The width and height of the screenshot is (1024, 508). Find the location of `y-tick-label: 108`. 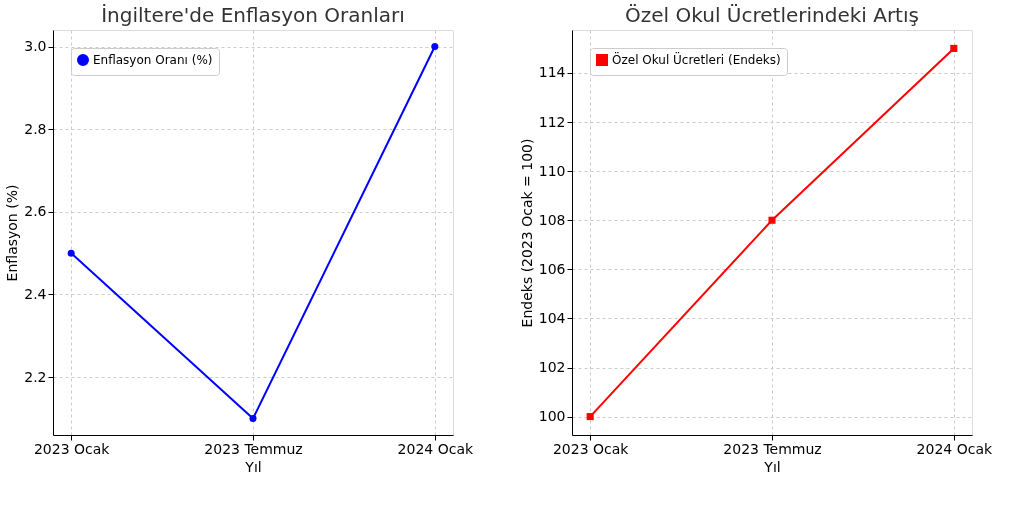

y-tick-label: 108 is located at coordinates (552, 219).